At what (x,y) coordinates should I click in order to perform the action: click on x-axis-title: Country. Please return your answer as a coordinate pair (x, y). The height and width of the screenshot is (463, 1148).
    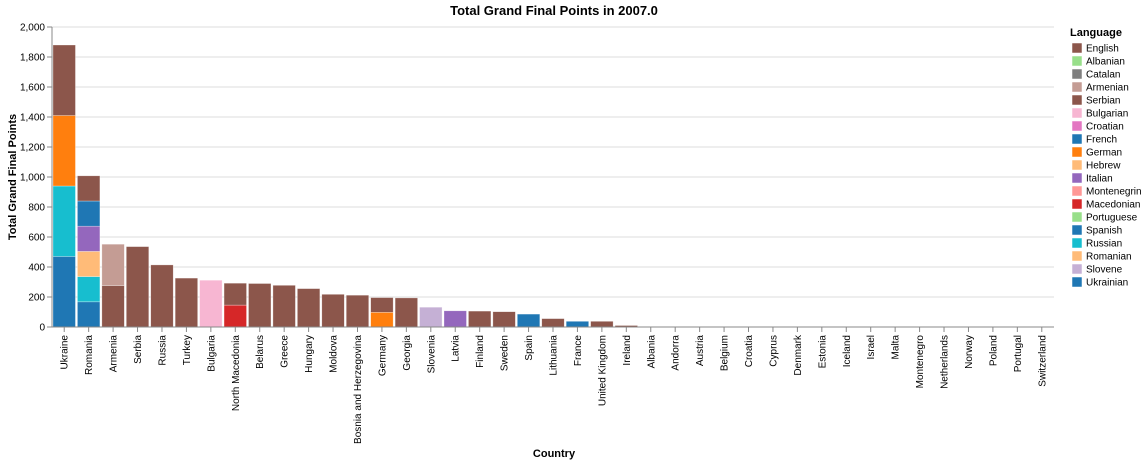
    Looking at the image, I should click on (554, 454).